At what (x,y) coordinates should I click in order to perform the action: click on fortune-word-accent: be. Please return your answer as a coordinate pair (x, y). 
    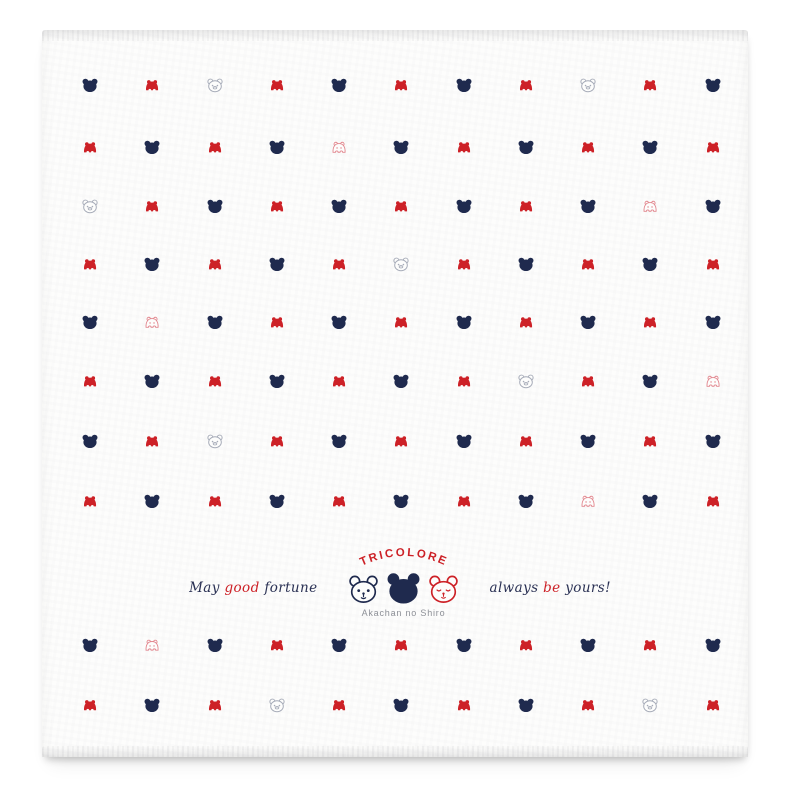
    Looking at the image, I should click on (552, 588).